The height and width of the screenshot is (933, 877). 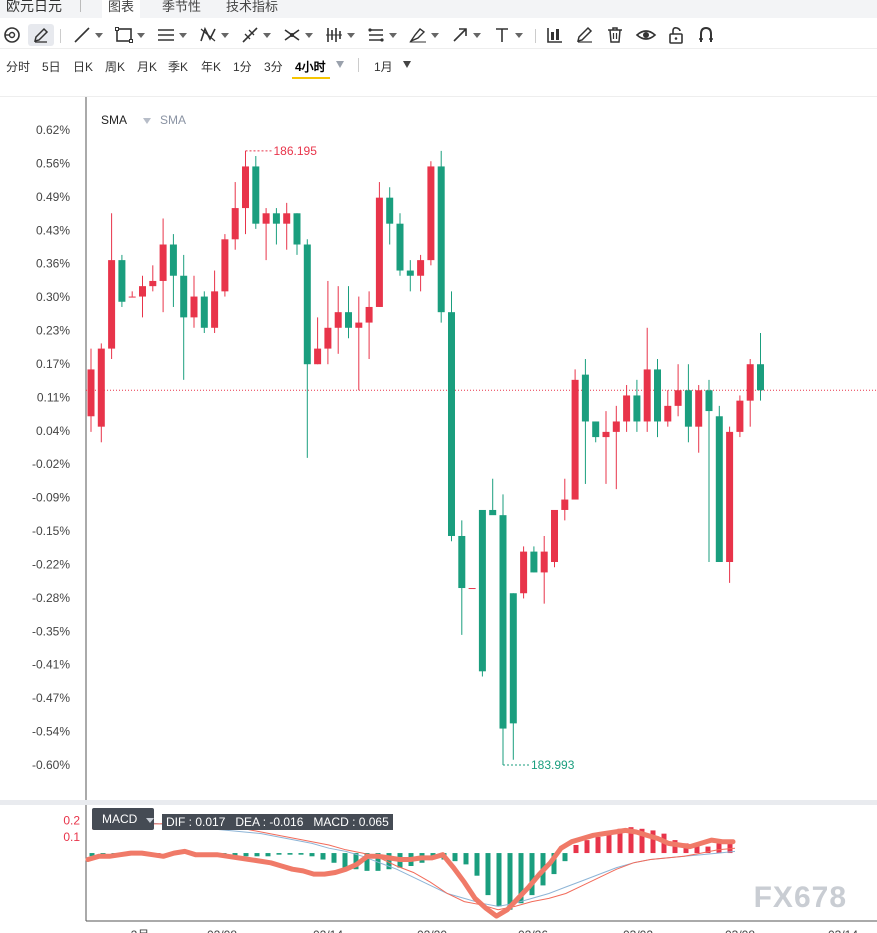 What do you see at coordinates (423, 35) in the screenshot?
I see `brush-icon` at bounding box center [423, 35].